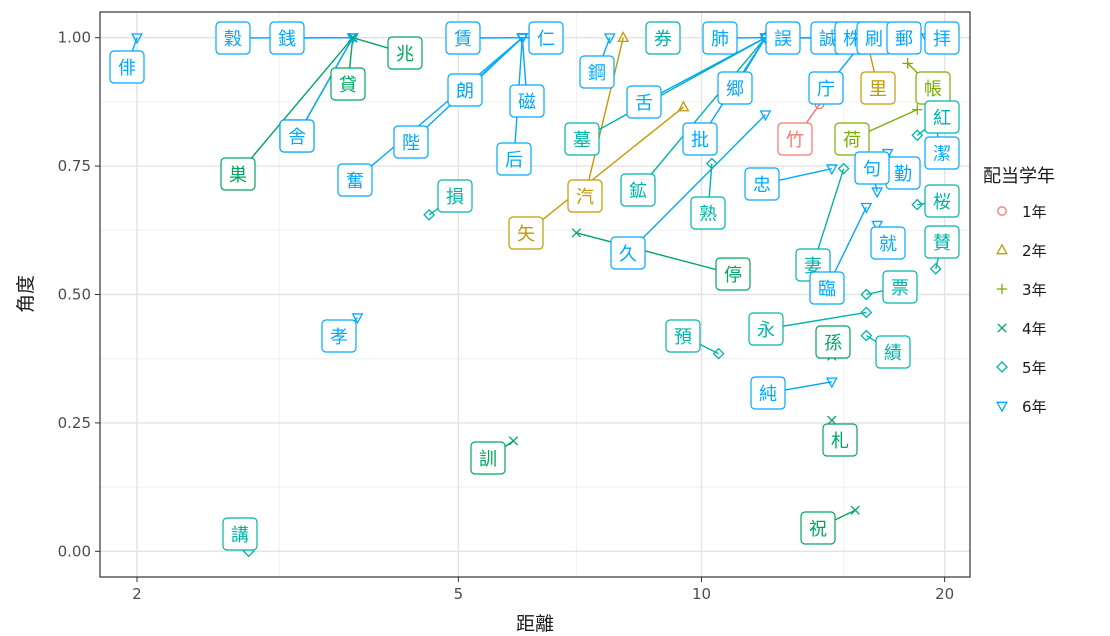  I want to click on point-label-text: 紅, so click(942, 118).